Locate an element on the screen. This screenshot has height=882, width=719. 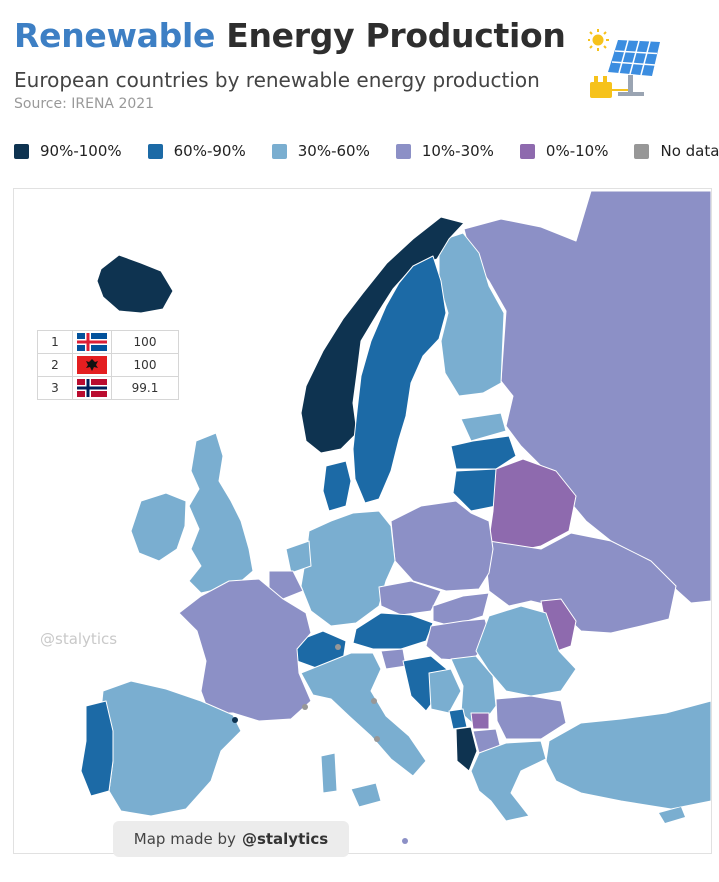
country-bulgaria is located at coordinates (531, 717).